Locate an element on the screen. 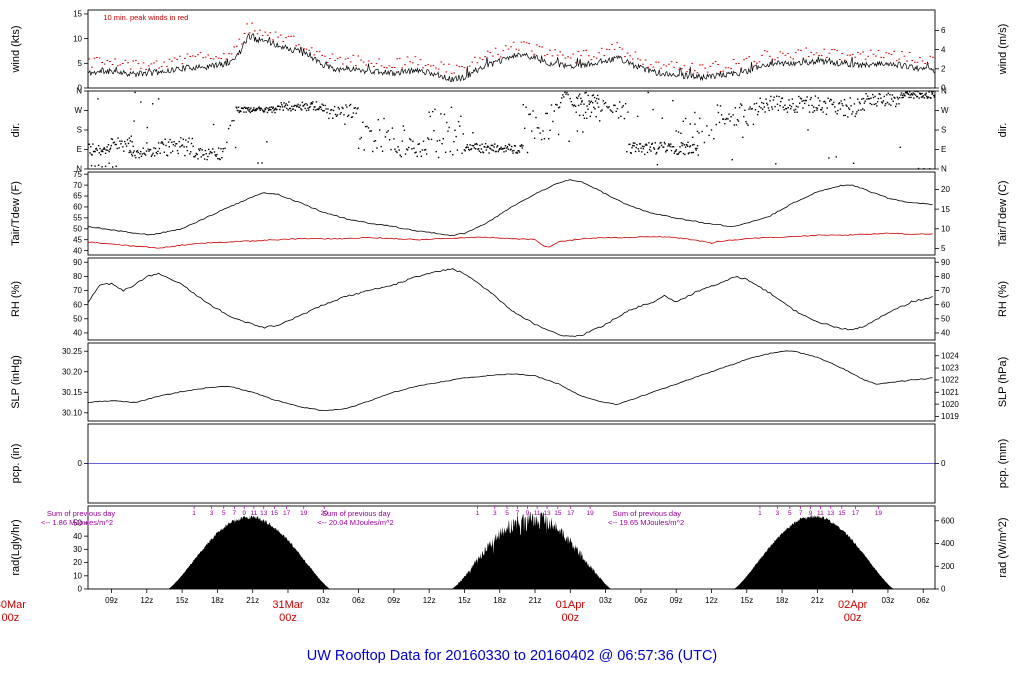 The image size is (1024, 700). y-tick-label-right: 40 is located at coordinates (945, 333).